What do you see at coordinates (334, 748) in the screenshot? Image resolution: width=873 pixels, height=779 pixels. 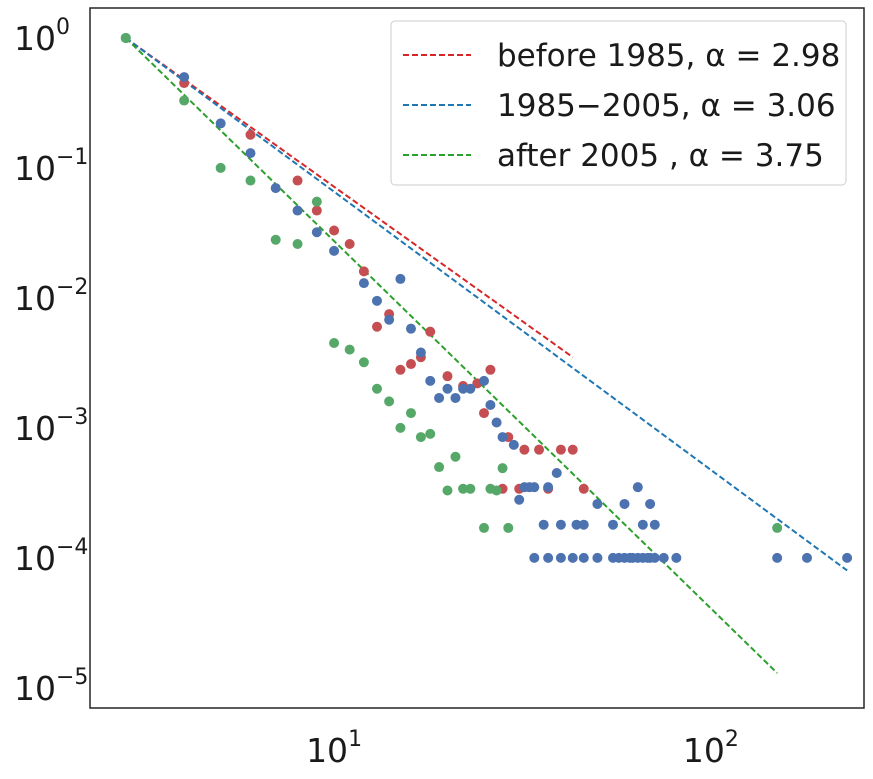 I see `x-tick-label-0: 101` at bounding box center [334, 748].